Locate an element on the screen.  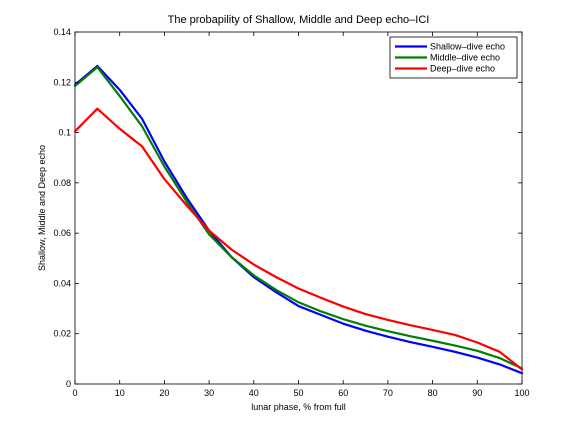
x-tick-label: 20 is located at coordinates (164, 393).